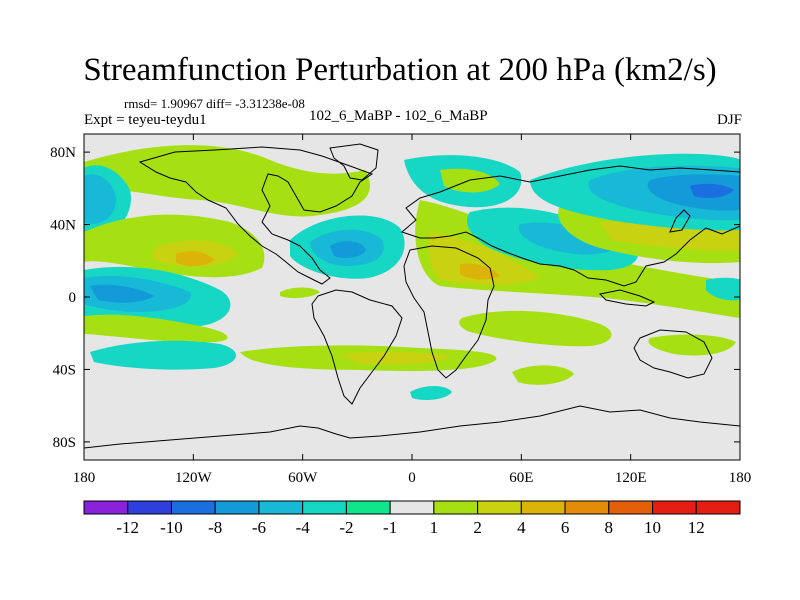 This screenshot has height=600, width=800. I want to click on coastline-south-america, so click(357, 347).